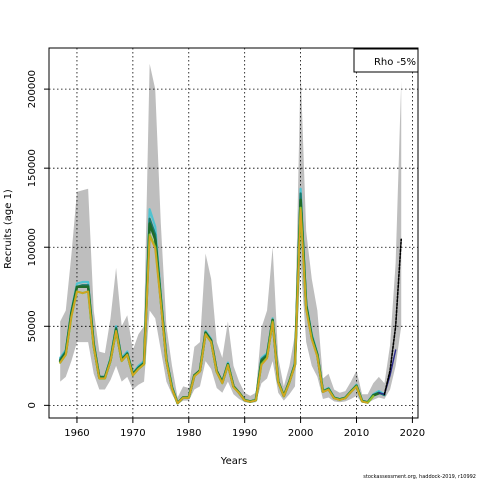 The height and width of the screenshot is (480, 480). Describe the element at coordinates (387, 372) in the screenshot. I see `series-line-navy` at that location.